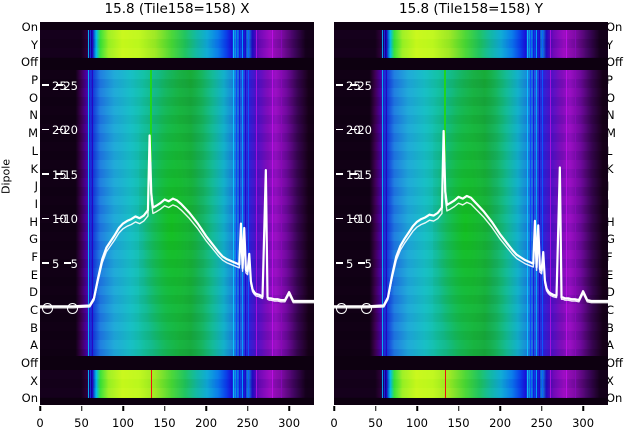  What do you see at coordinates (500, 423) in the screenshot?
I see `x-tick-label-200: 200` at bounding box center [500, 423].